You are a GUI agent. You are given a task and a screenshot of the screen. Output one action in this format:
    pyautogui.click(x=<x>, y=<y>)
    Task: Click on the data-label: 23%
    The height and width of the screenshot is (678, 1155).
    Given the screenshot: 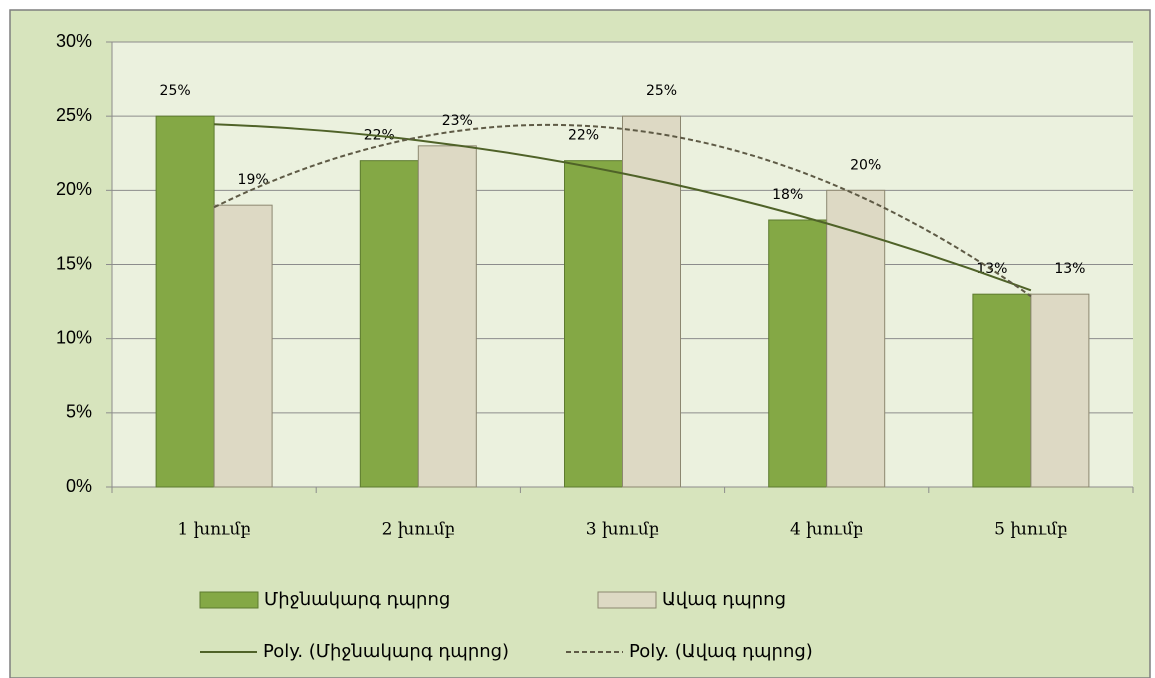 What is the action you would take?
    pyautogui.click(x=457, y=121)
    